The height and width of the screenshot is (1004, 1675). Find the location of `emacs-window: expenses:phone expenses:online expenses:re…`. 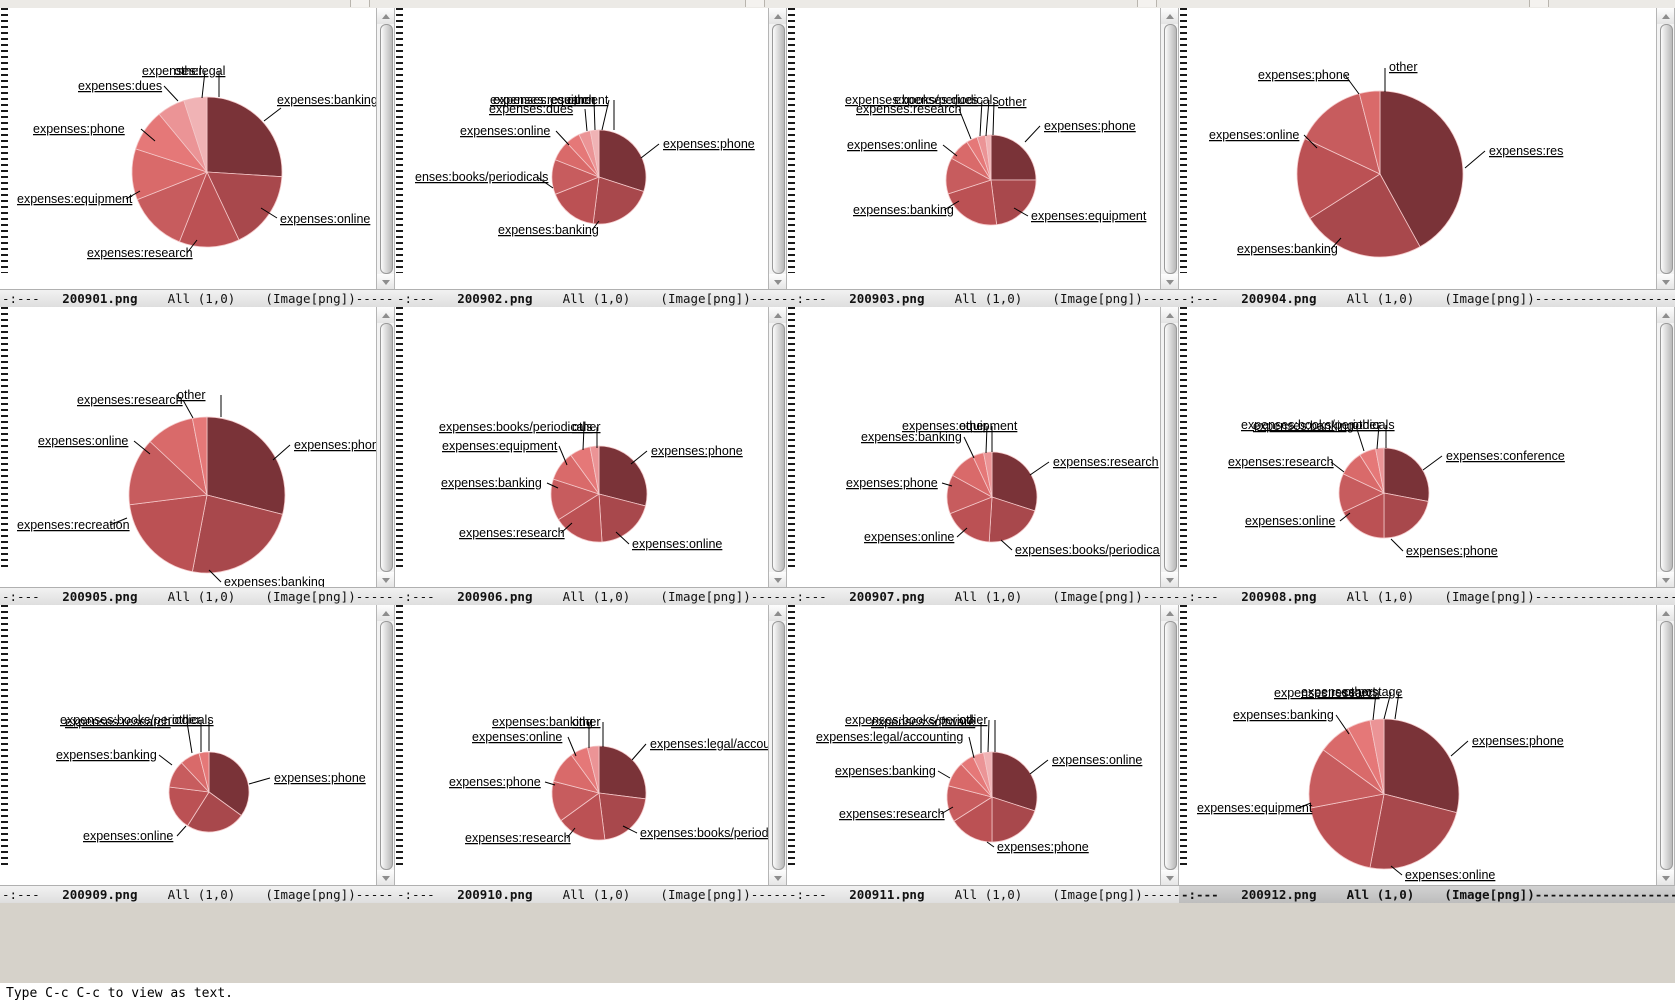

emacs-window: expenses:phone expenses:online expenses:re… is located at coordinates (591, 456).